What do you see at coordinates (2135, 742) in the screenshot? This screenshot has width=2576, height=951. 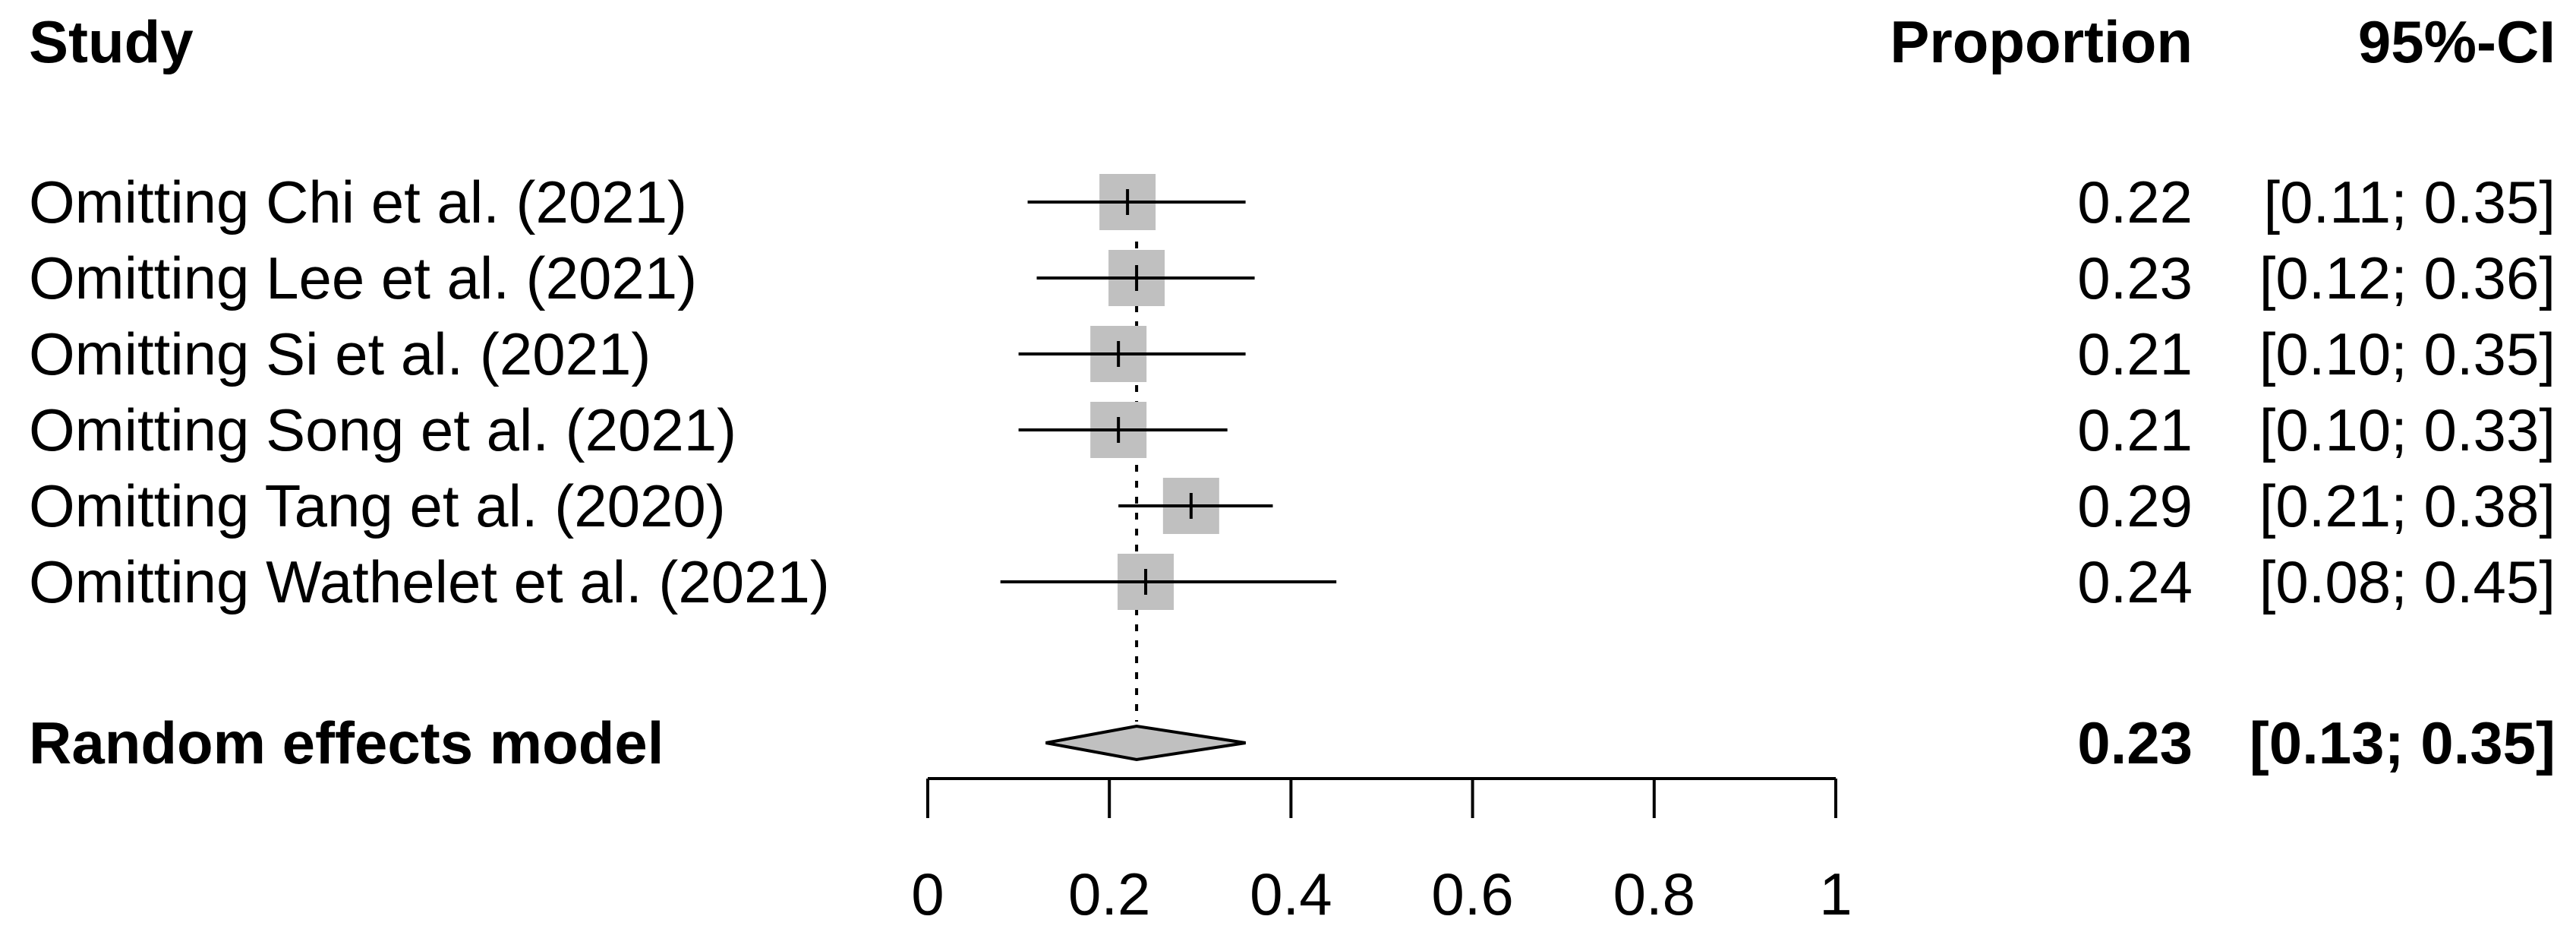 I see `pooled-estimate-value: 0.23` at bounding box center [2135, 742].